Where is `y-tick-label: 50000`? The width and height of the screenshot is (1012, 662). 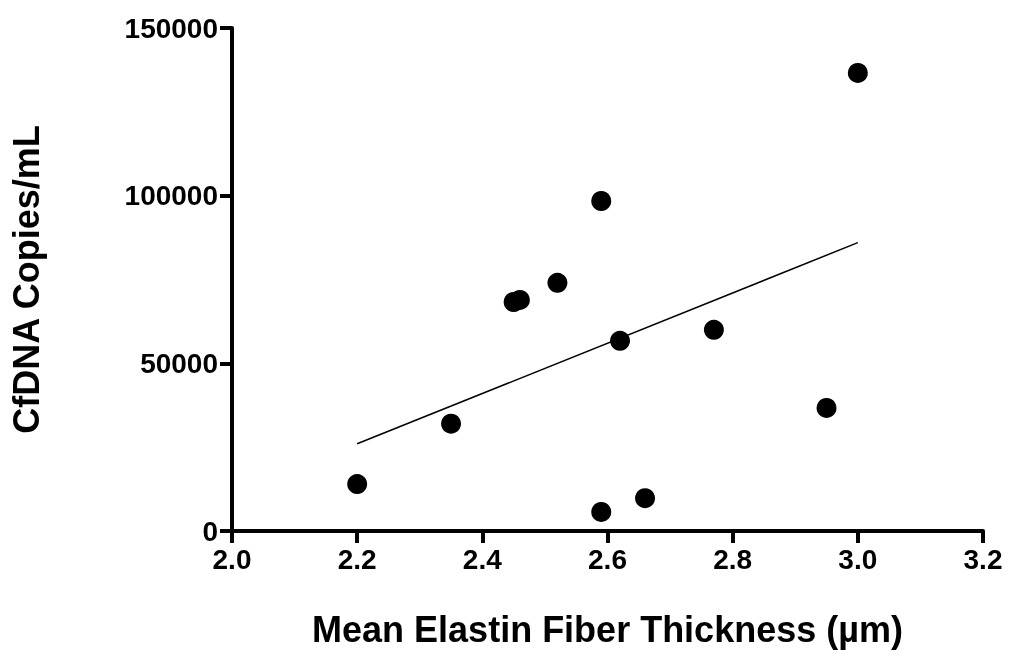
y-tick-label: 50000 is located at coordinates (179, 363).